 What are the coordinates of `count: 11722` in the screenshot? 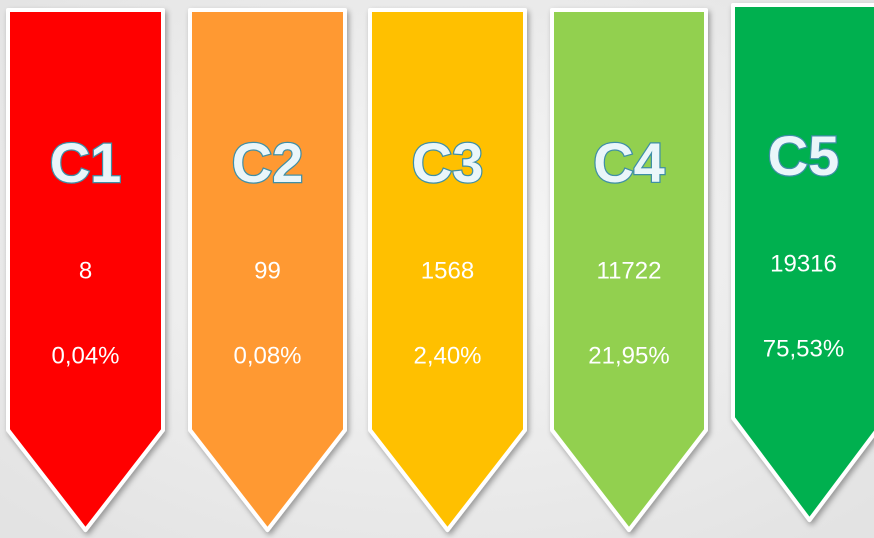 It's located at (629, 270).